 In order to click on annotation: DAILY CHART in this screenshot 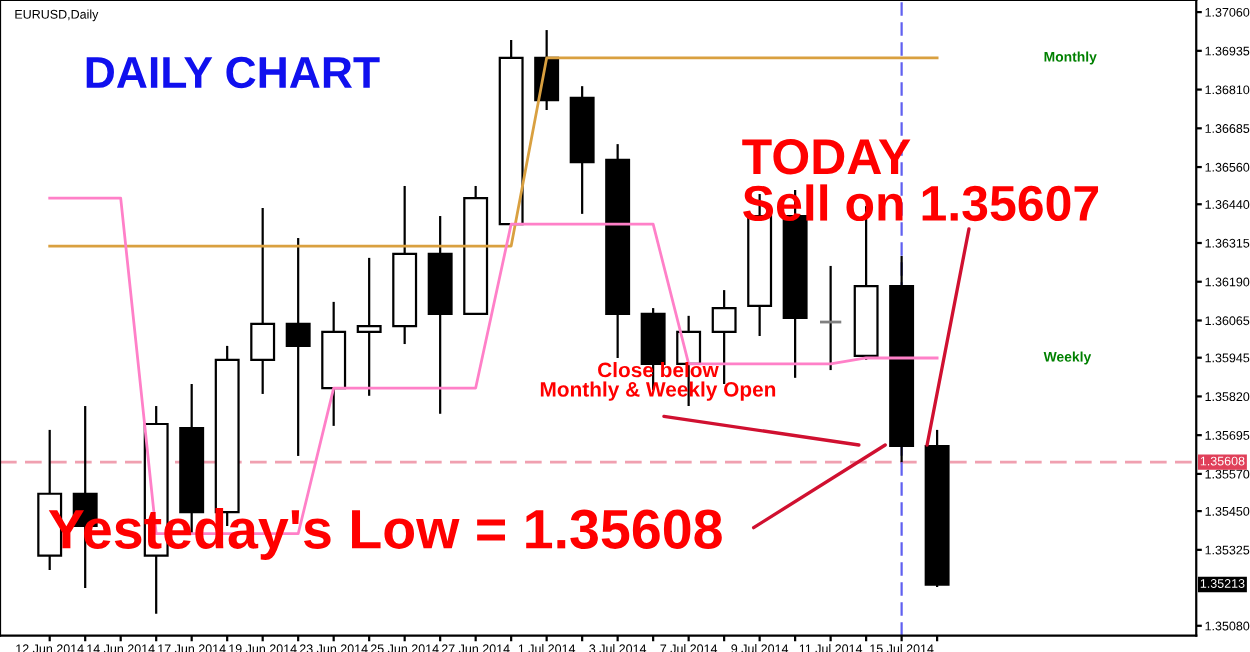, I will do `click(233, 72)`.